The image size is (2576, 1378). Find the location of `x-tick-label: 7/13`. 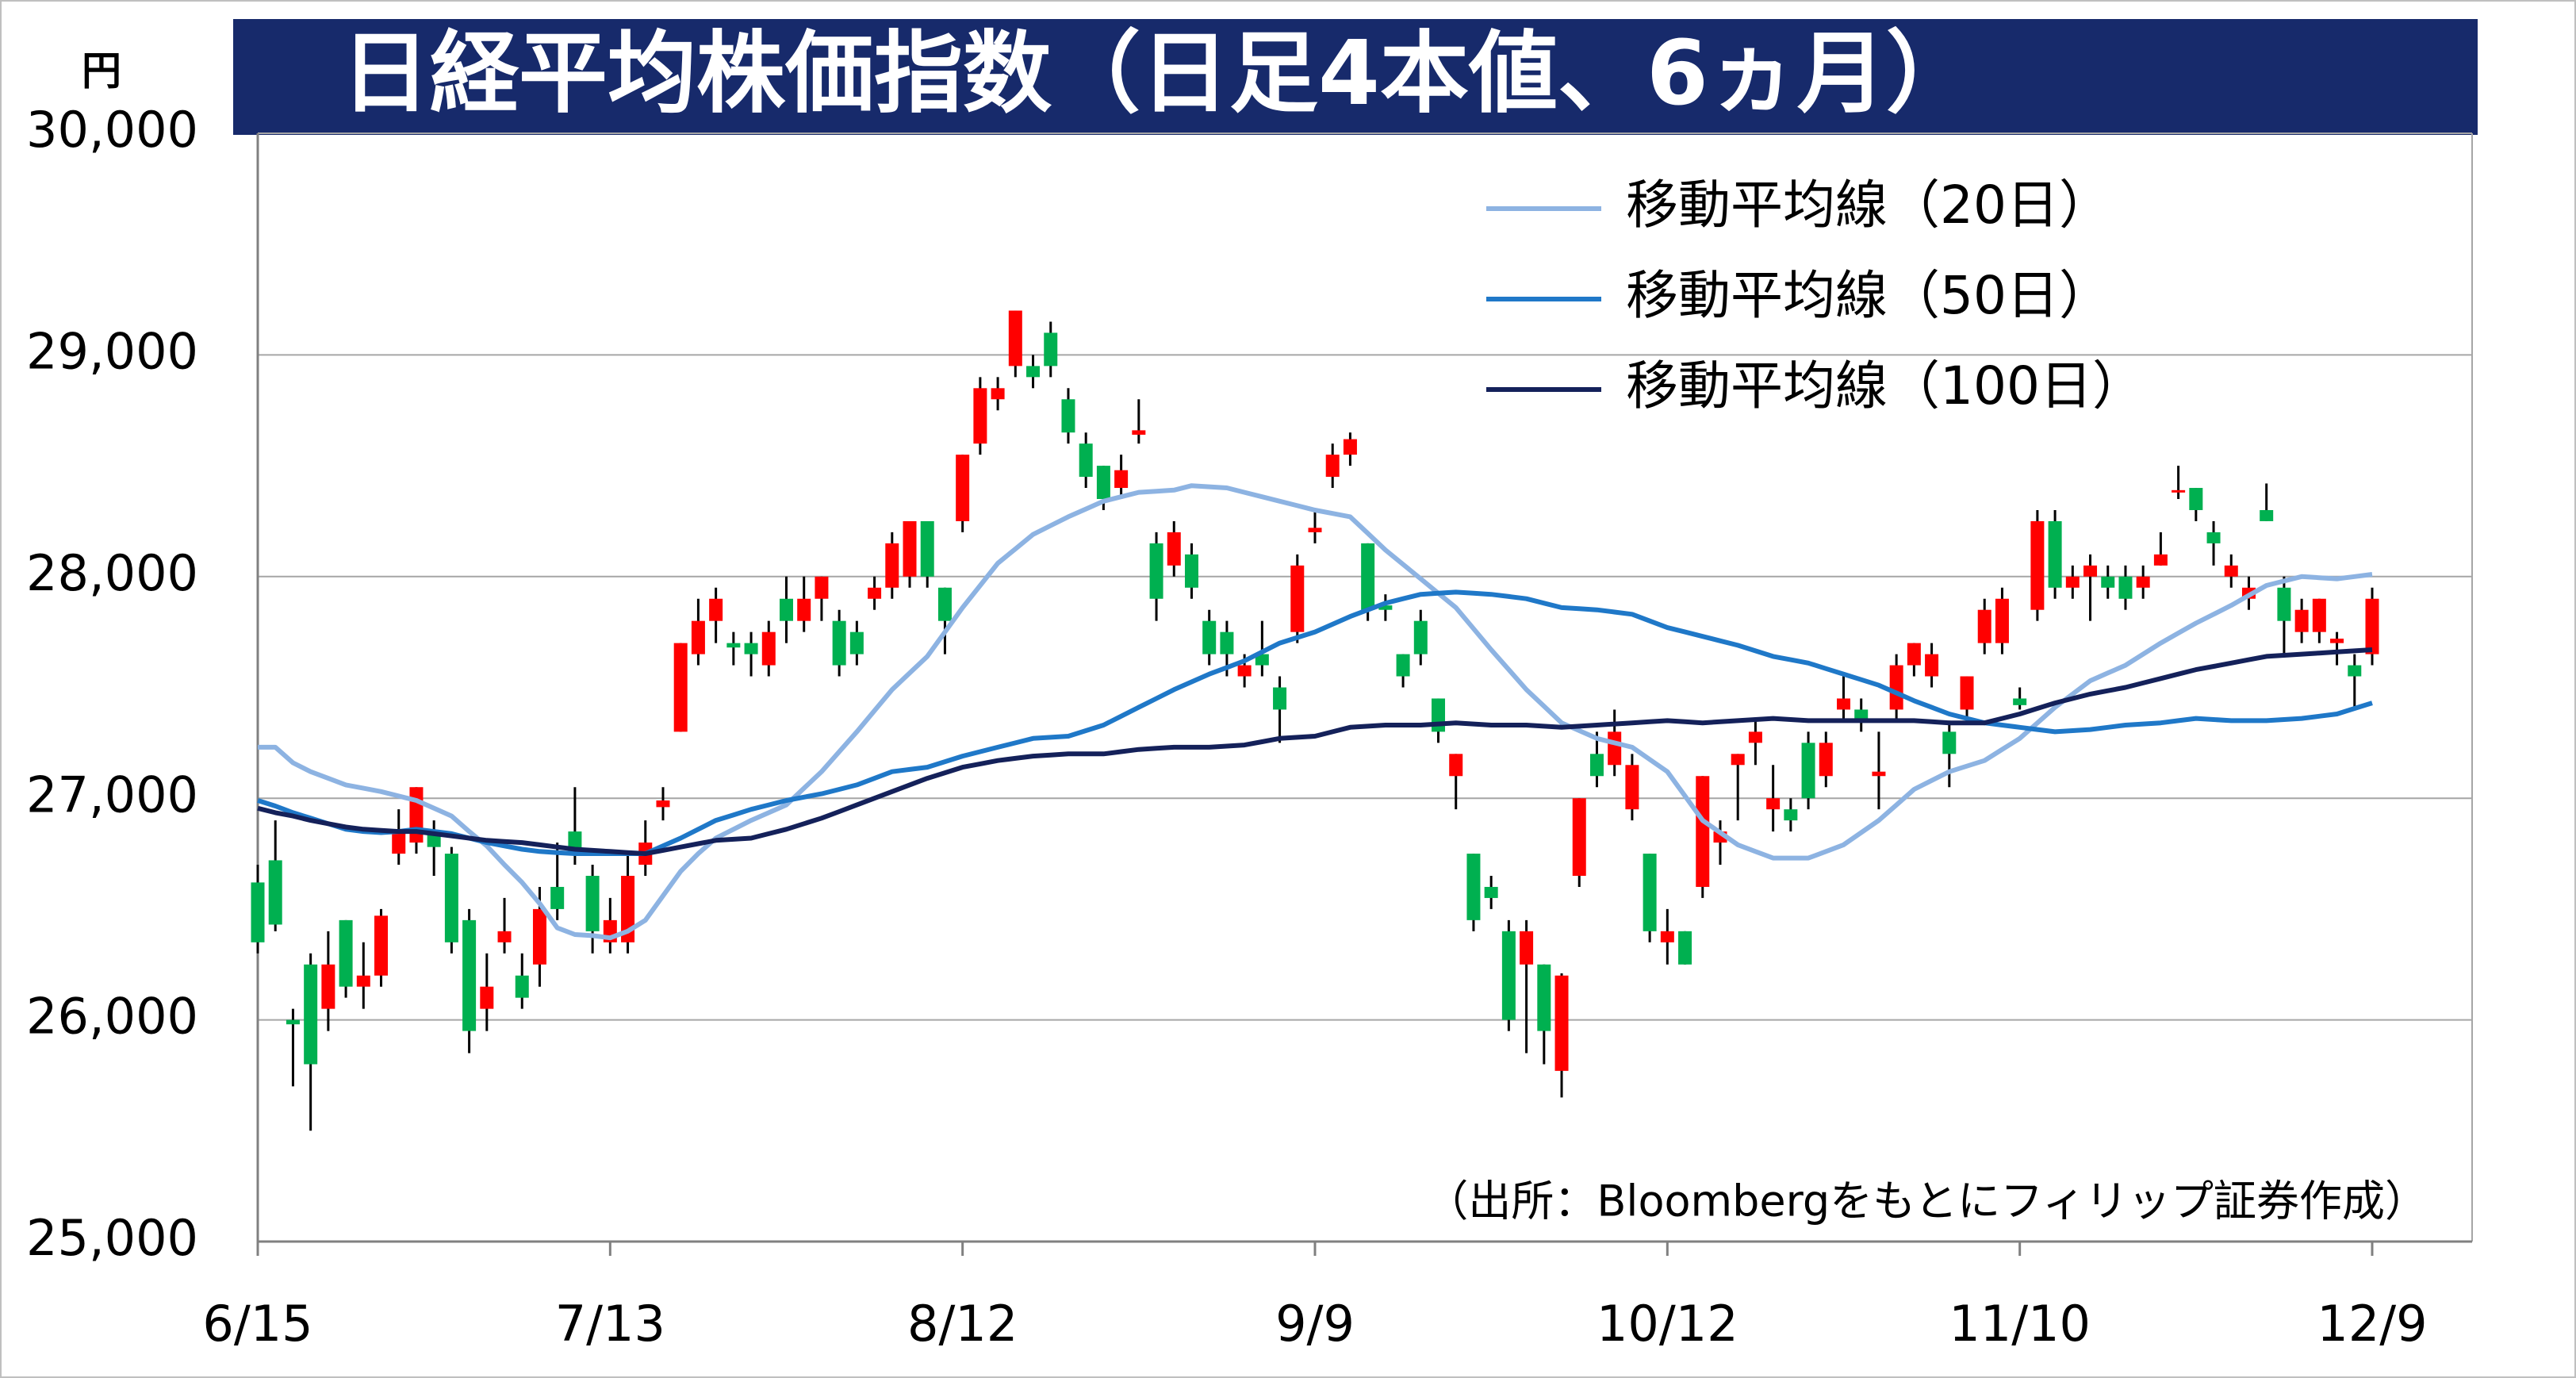

x-tick-label: 7/13 is located at coordinates (610, 1324).